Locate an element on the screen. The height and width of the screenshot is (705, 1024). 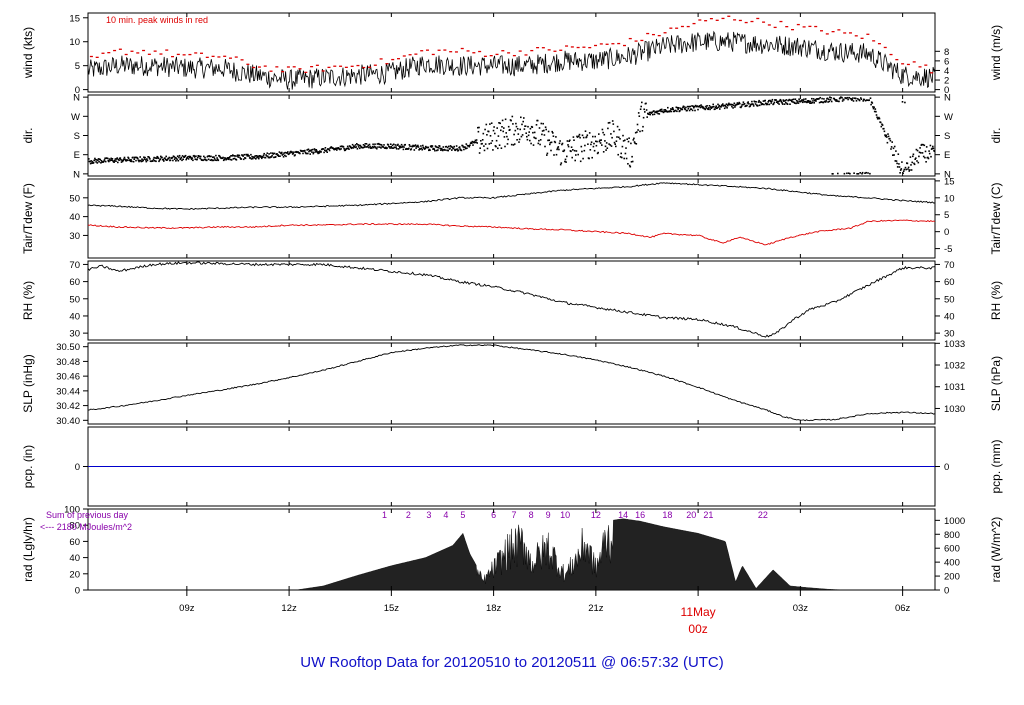
y-axis-label-right: RH (%) is located at coordinates (996, 300).